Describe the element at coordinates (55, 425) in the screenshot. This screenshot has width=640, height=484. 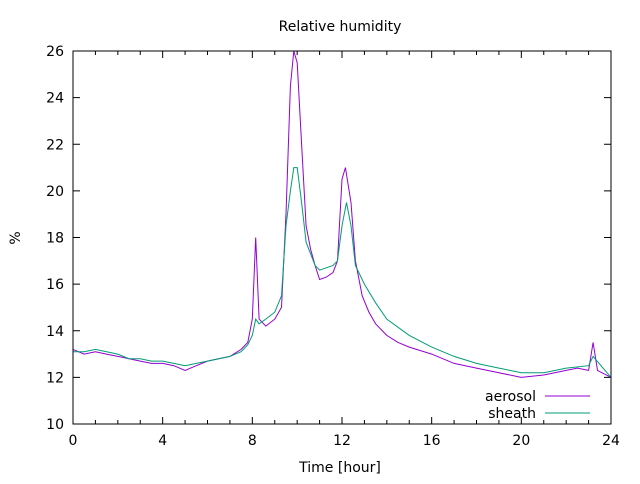
I see `y-tick-label: 10` at that location.